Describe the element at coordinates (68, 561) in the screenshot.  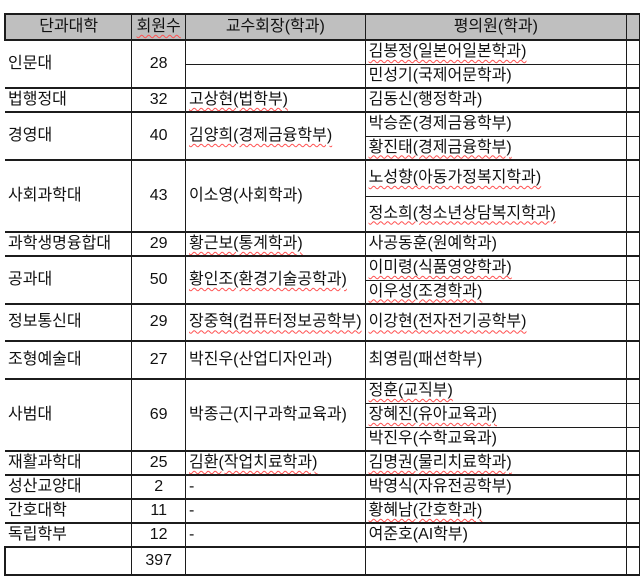
I see `total-college-cell` at that location.